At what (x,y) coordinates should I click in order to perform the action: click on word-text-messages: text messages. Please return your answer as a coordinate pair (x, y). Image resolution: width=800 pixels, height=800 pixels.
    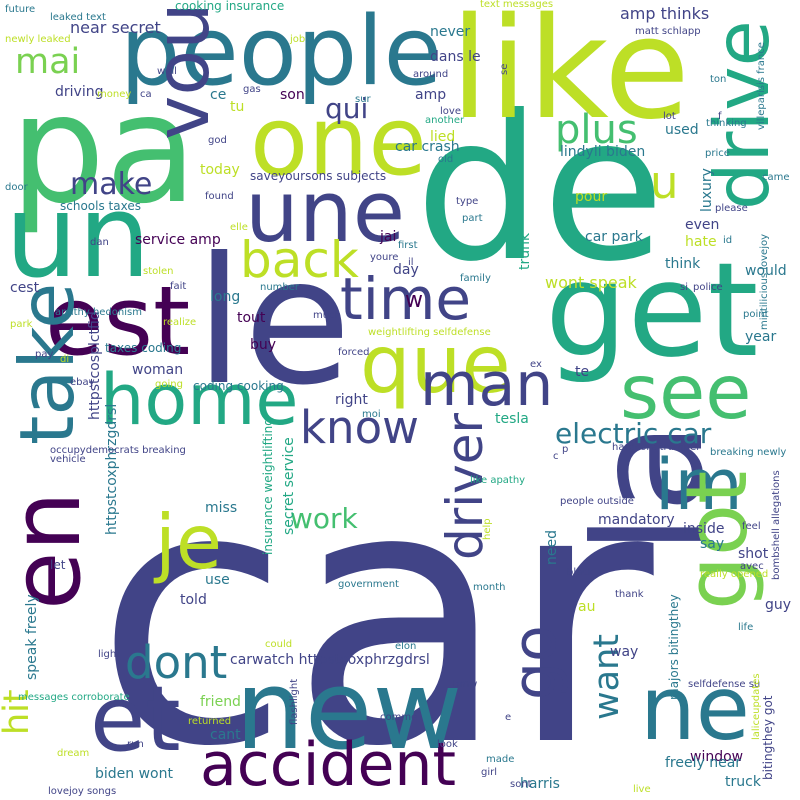
    Looking at the image, I should click on (517, 5).